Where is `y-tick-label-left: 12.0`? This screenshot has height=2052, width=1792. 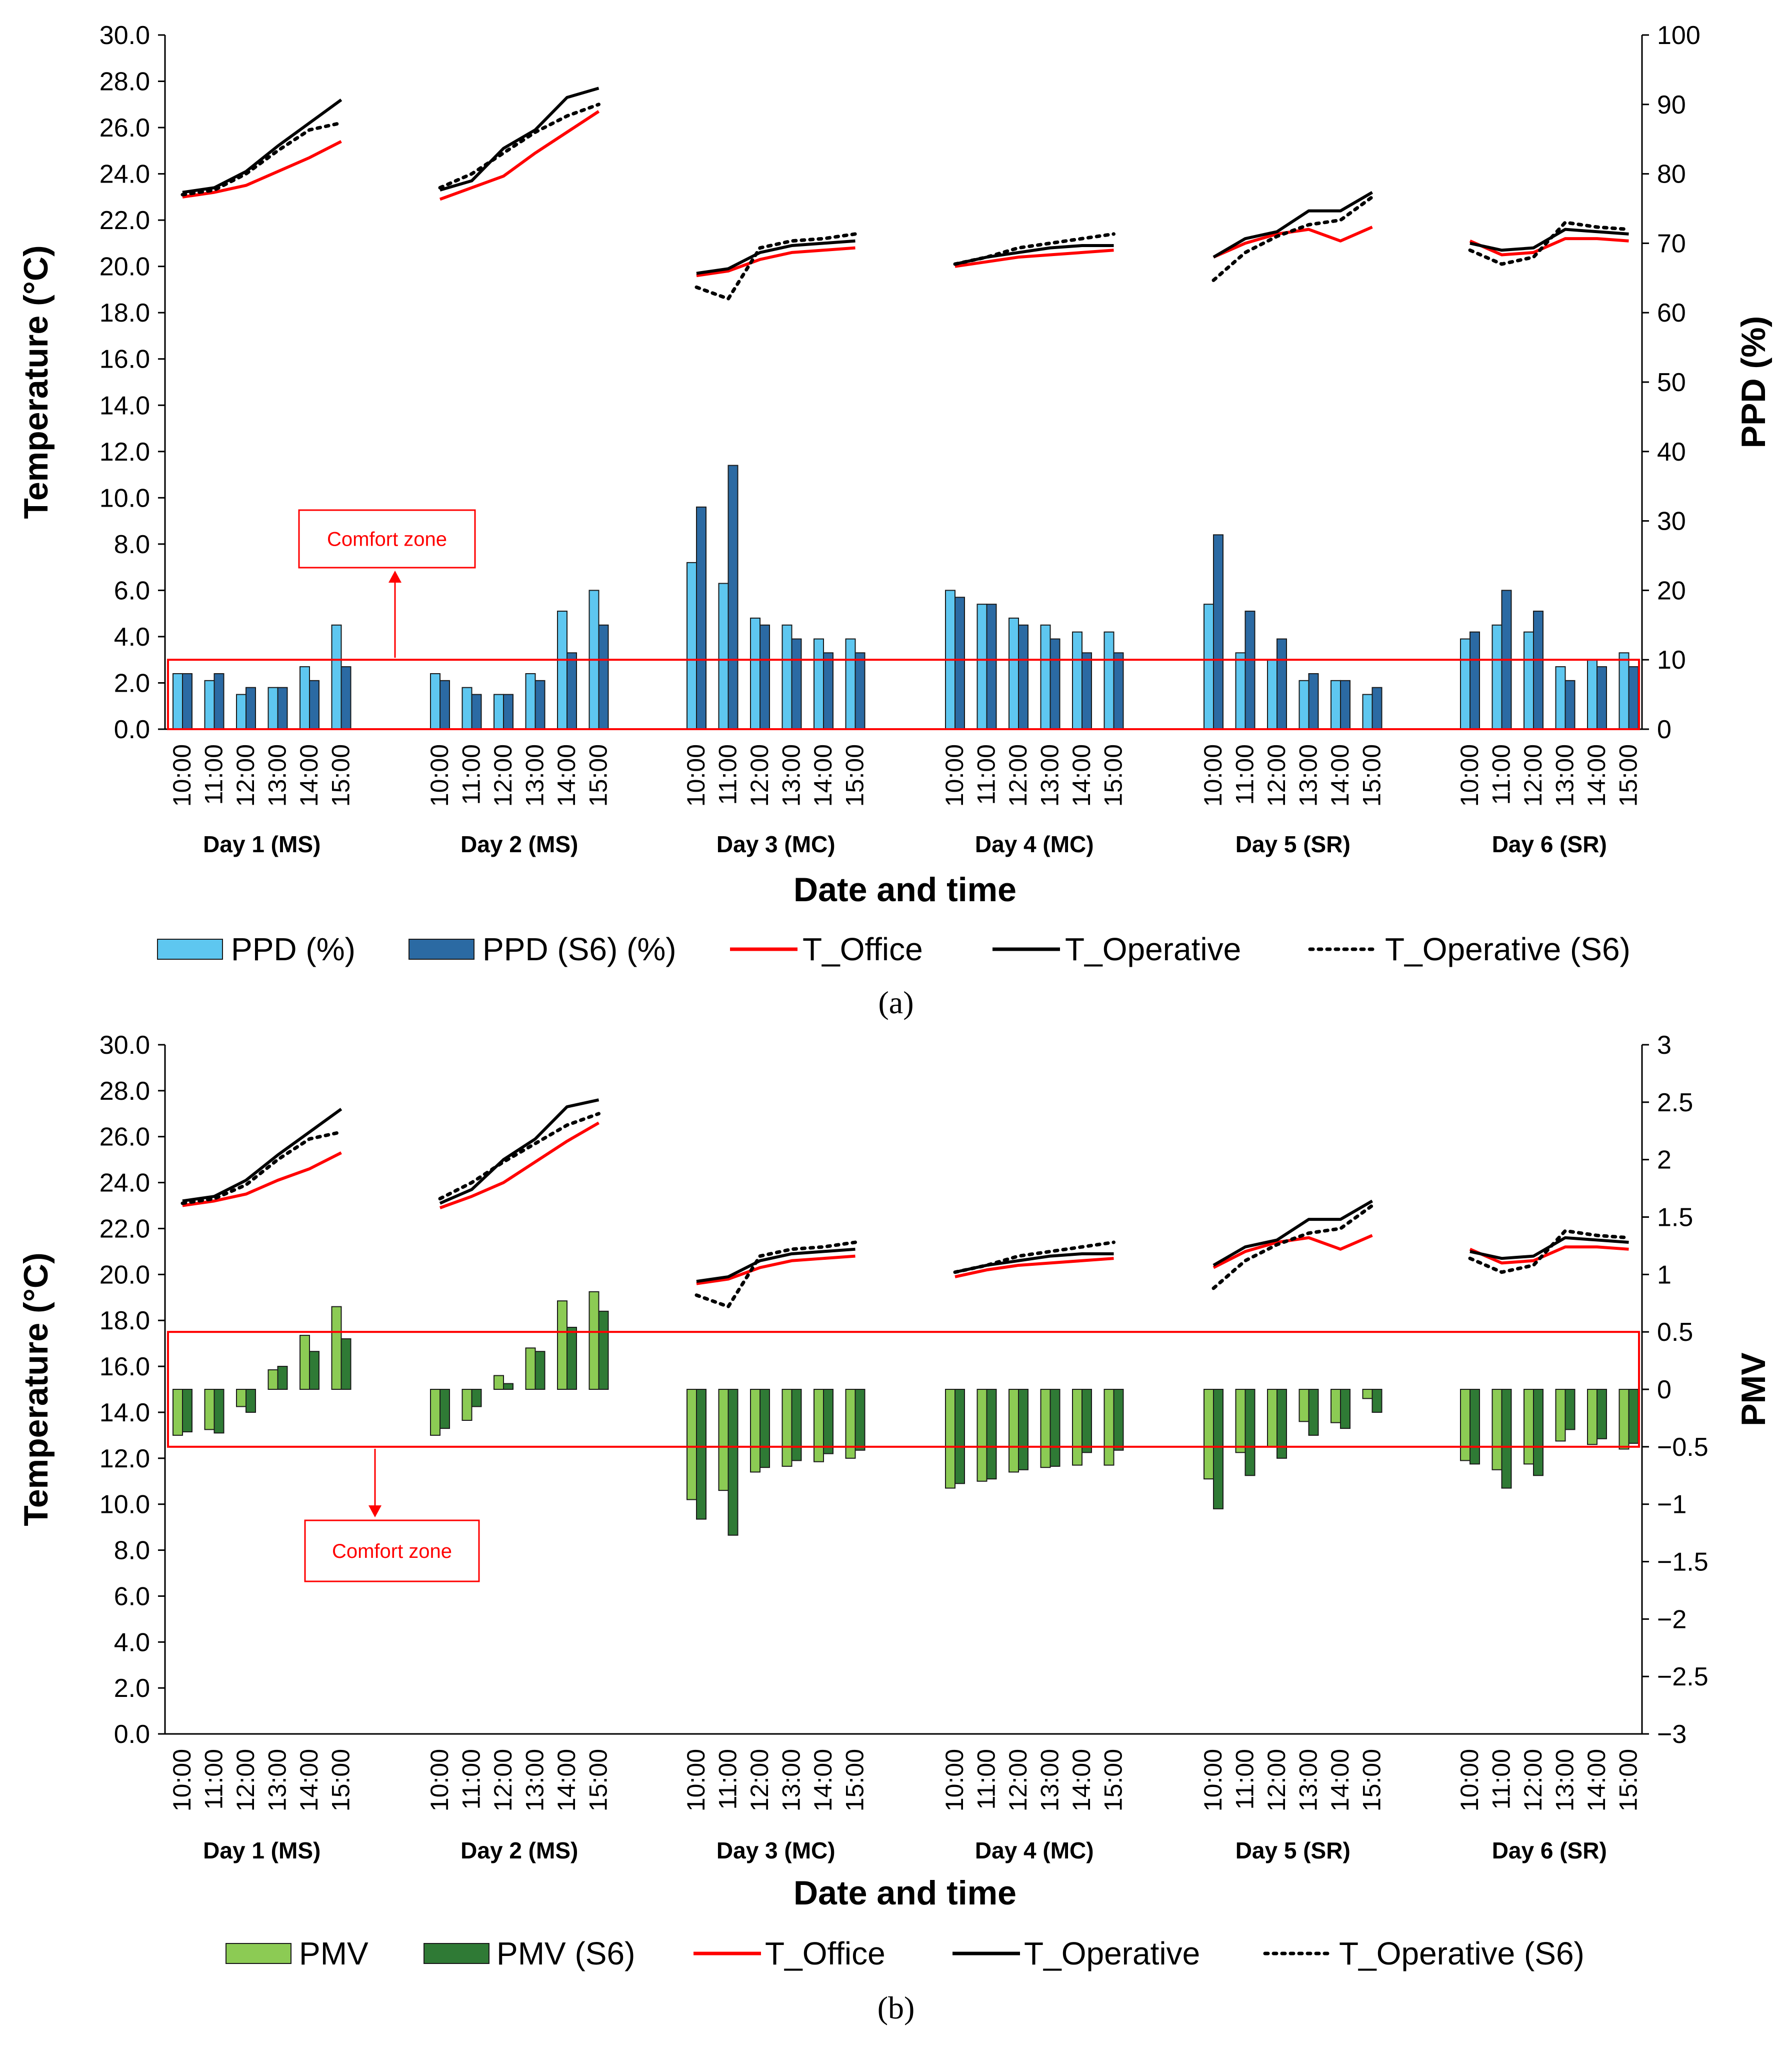
y-tick-label-left: 12.0 is located at coordinates (125, 1458).